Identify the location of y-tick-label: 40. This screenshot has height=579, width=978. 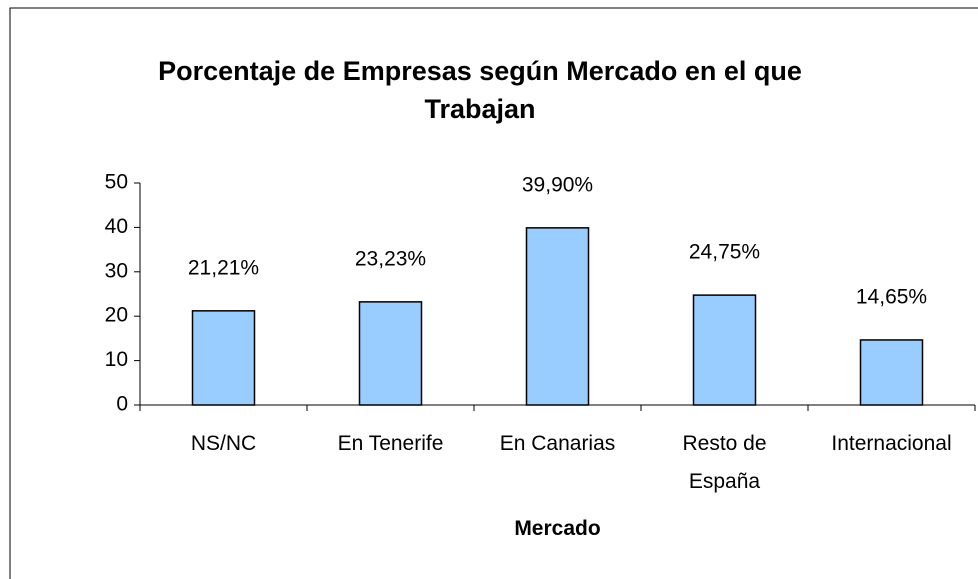
(116, 226).